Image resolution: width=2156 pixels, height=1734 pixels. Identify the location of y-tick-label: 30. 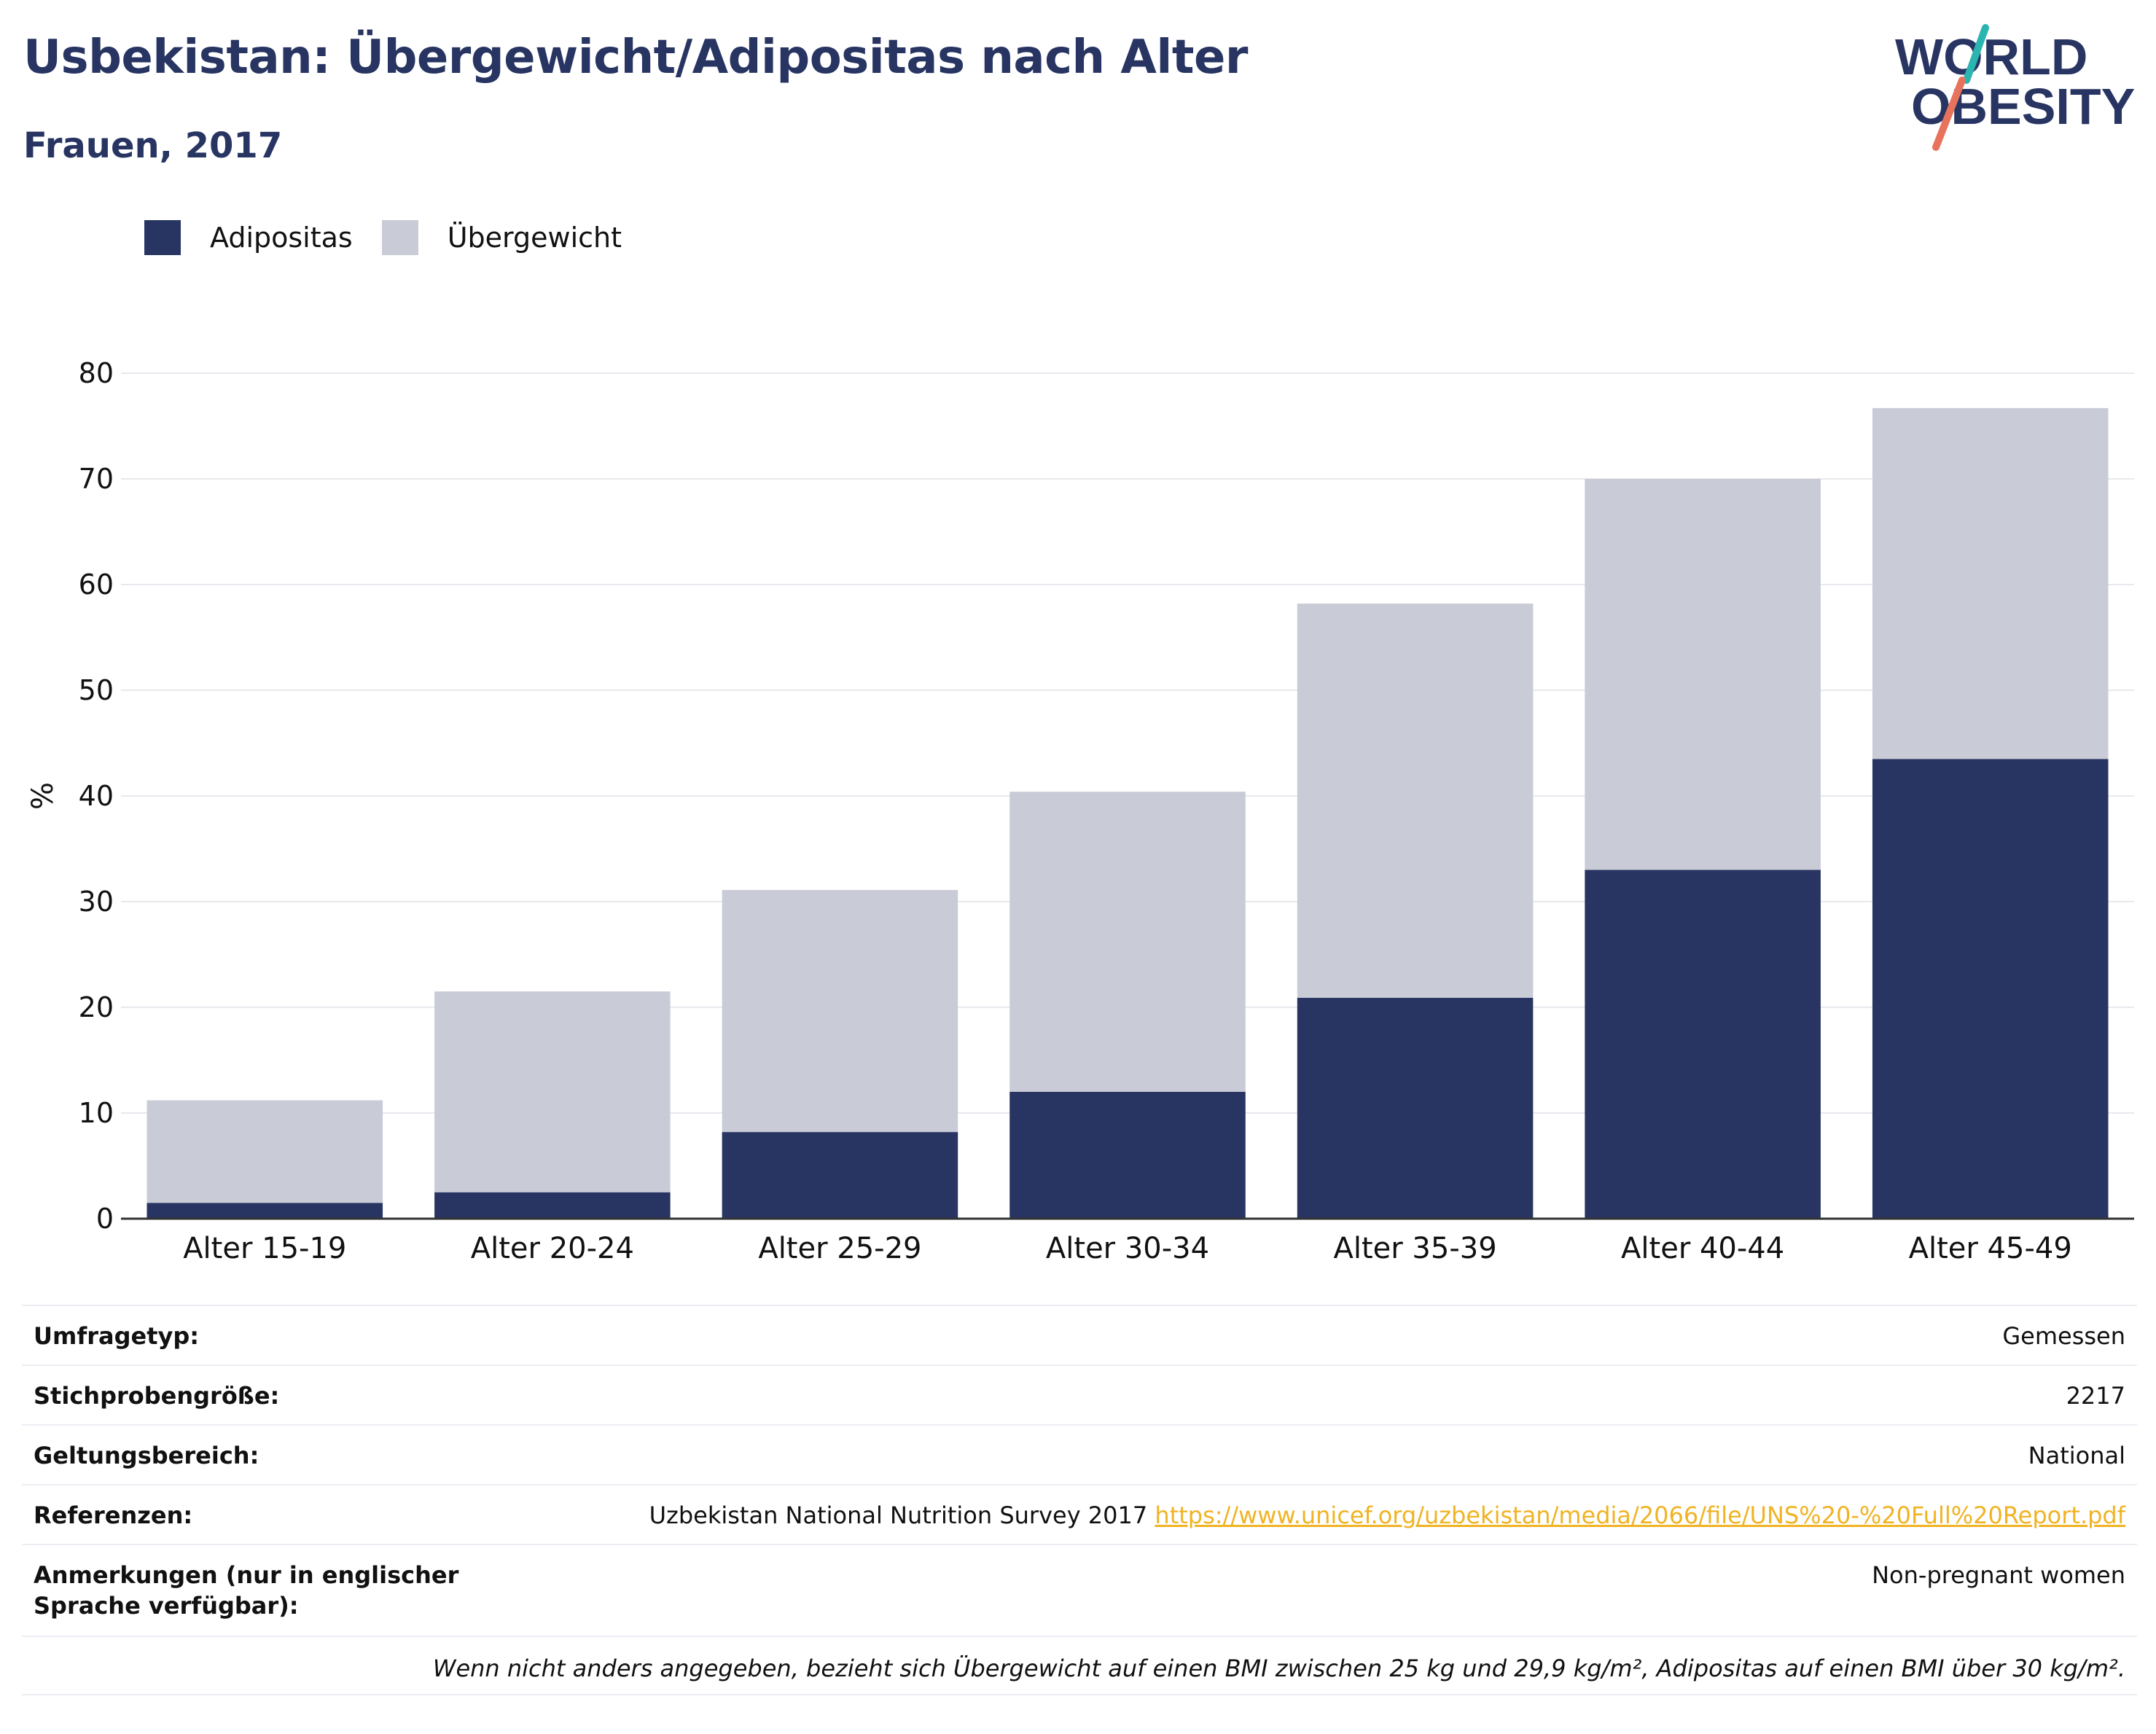
(97, 902).